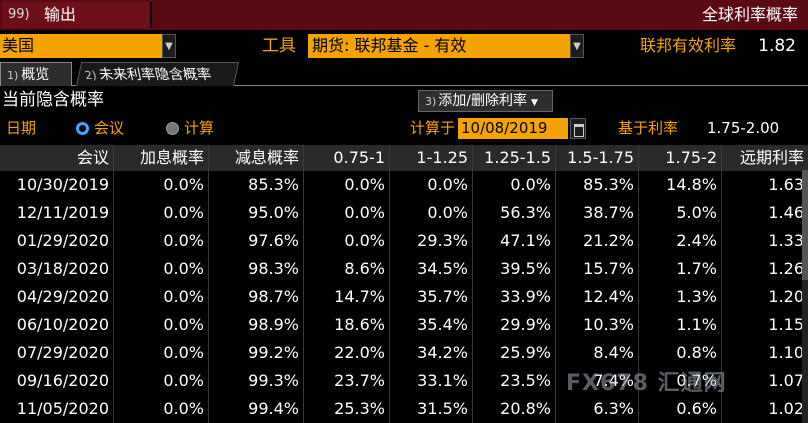 The height and width of the screenshot is (423, 808). What do you see at coordinates (513, 128) in the screenshot?
I see `calc-date-input: 10/08/2019` at bounding box center [513, 128].